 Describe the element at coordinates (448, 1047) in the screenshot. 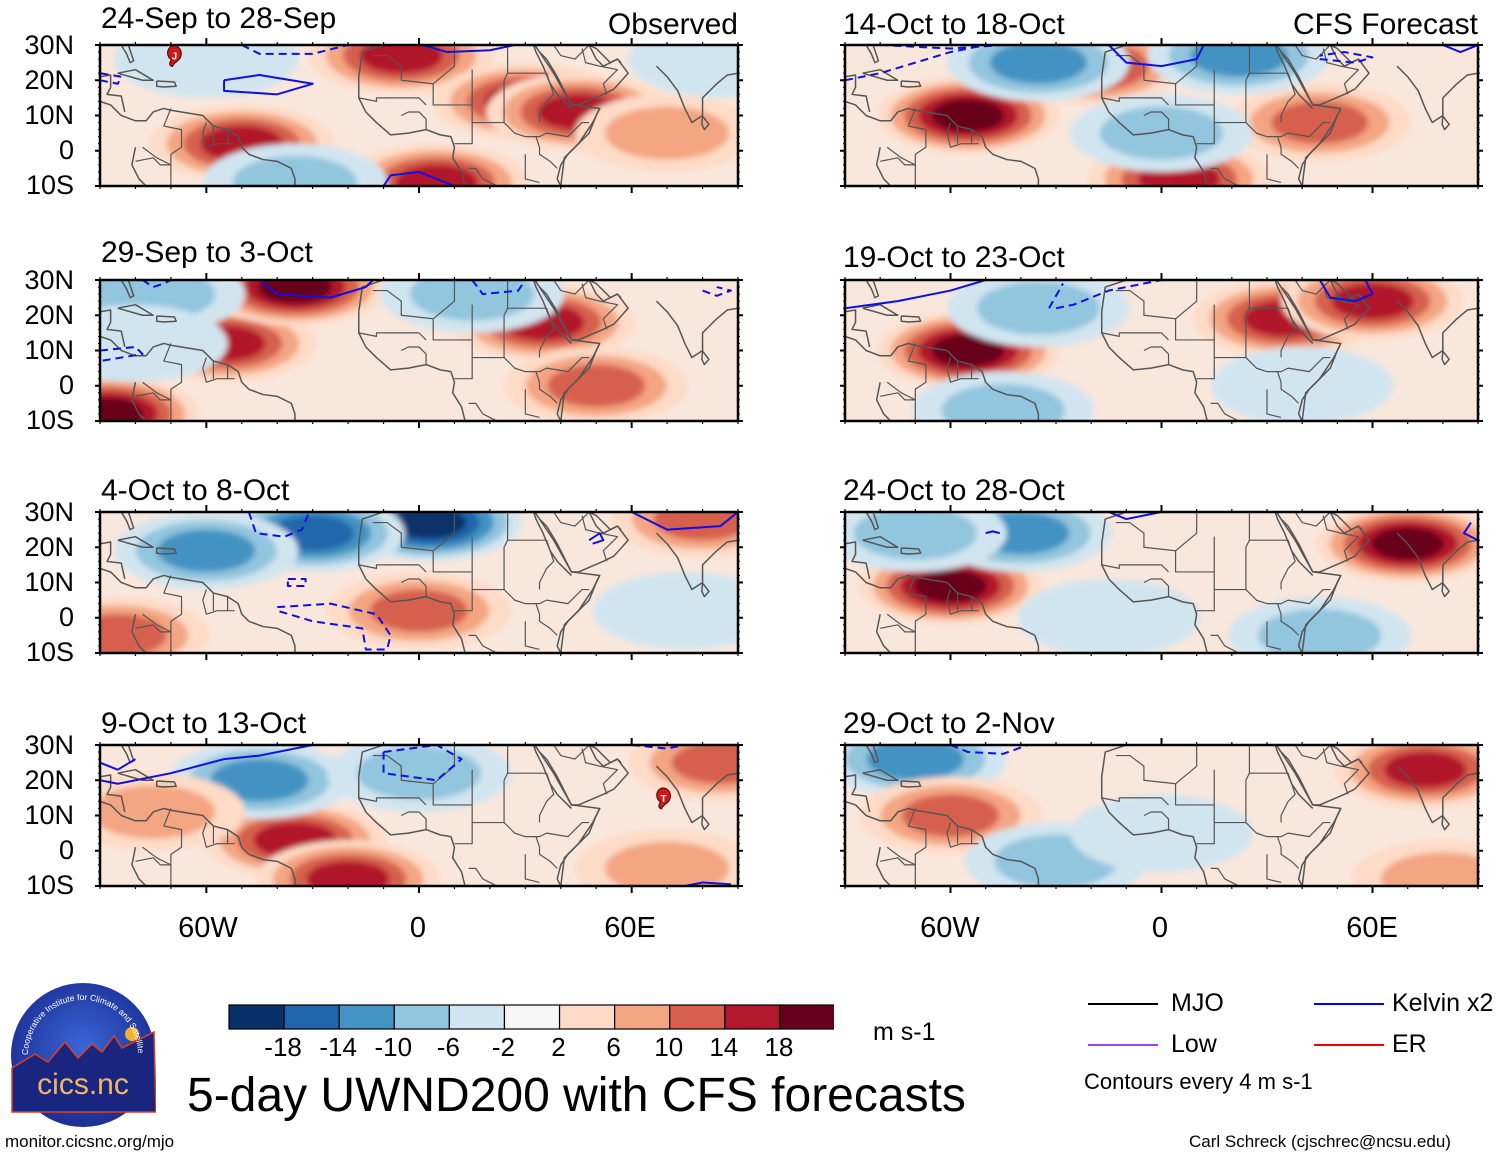

I see `colorbar-tick-label: -6` at that location.